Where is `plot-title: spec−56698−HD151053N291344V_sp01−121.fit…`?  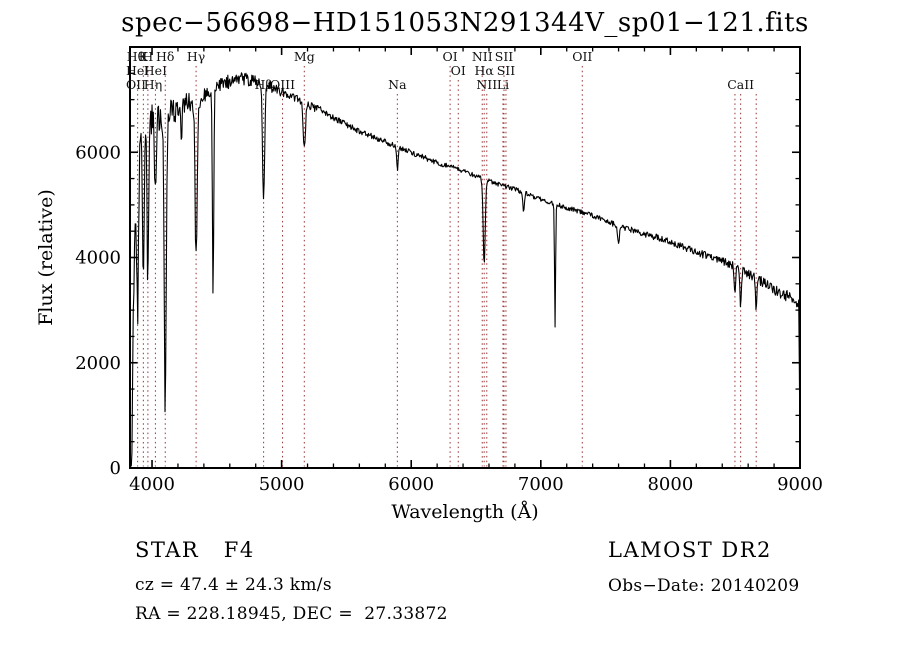
plot-title: spec−56698−HD151053N291344V_sp01−121.fit… is located at coordinates (465, 23).